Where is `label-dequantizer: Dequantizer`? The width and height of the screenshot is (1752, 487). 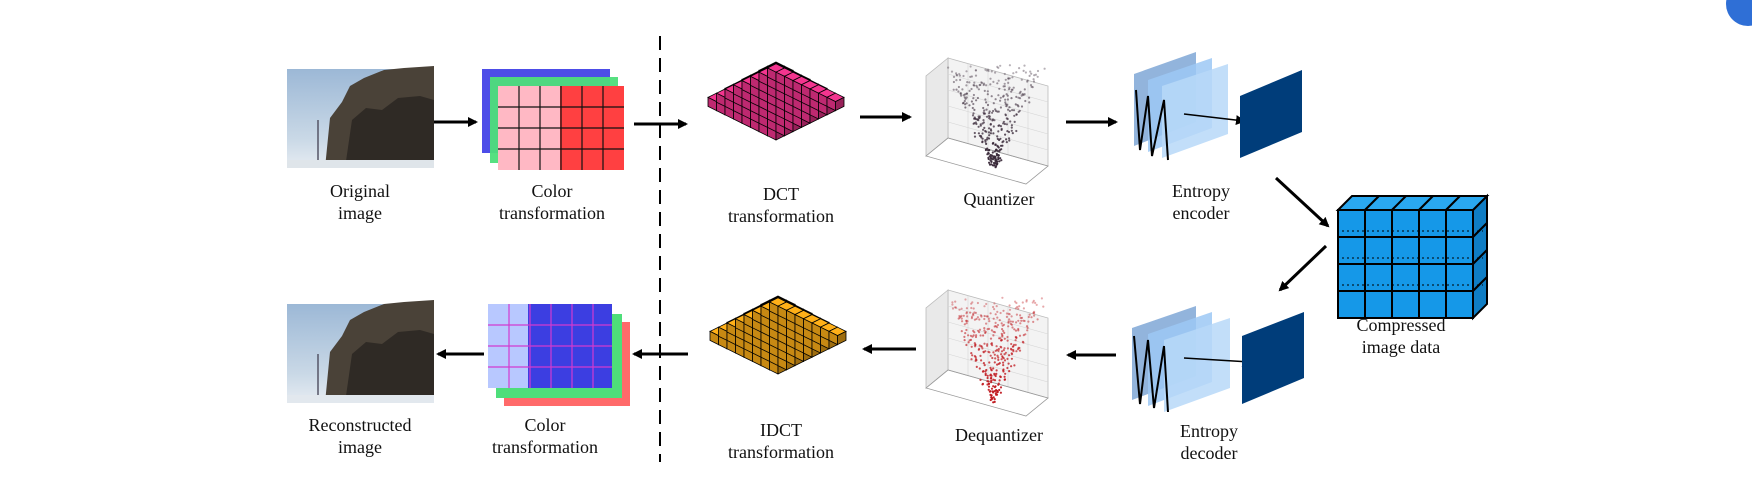 label-dequantizer: Dequantizer is located at coordinates (999, 435).